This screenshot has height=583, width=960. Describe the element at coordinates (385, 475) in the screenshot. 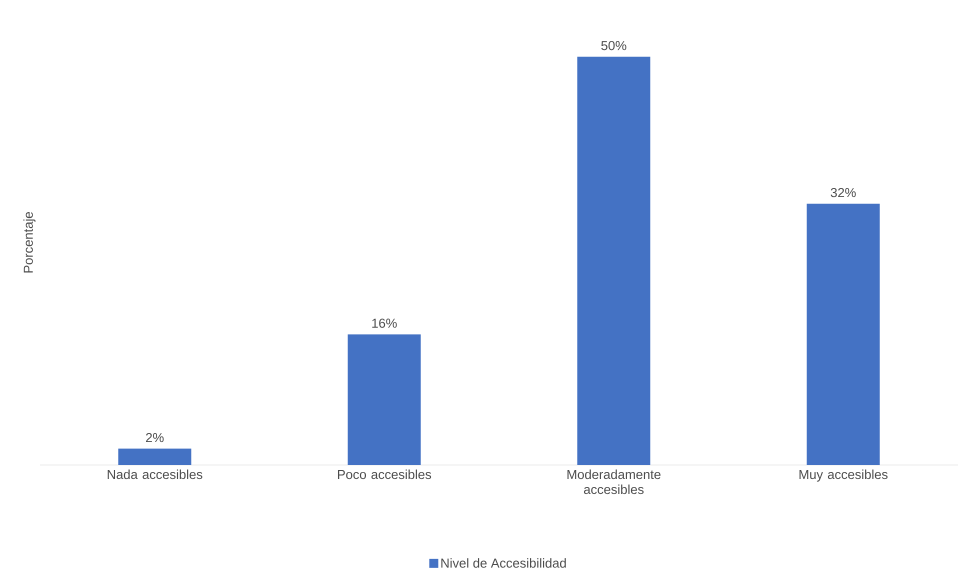

I see `x-tick-label: Poco accesibles` at that location.